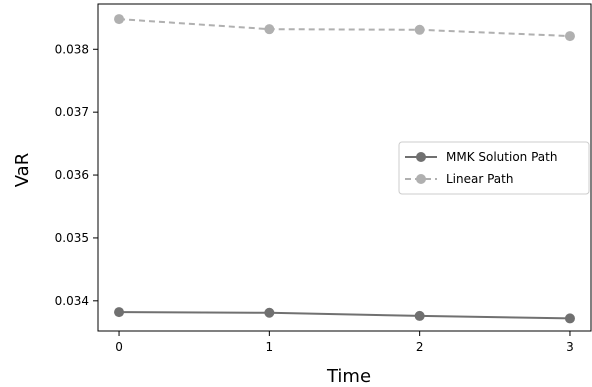 The height and width of the screenshot is (387, 592). I want to click on y-axis-label: VaR, so click(22, 170).